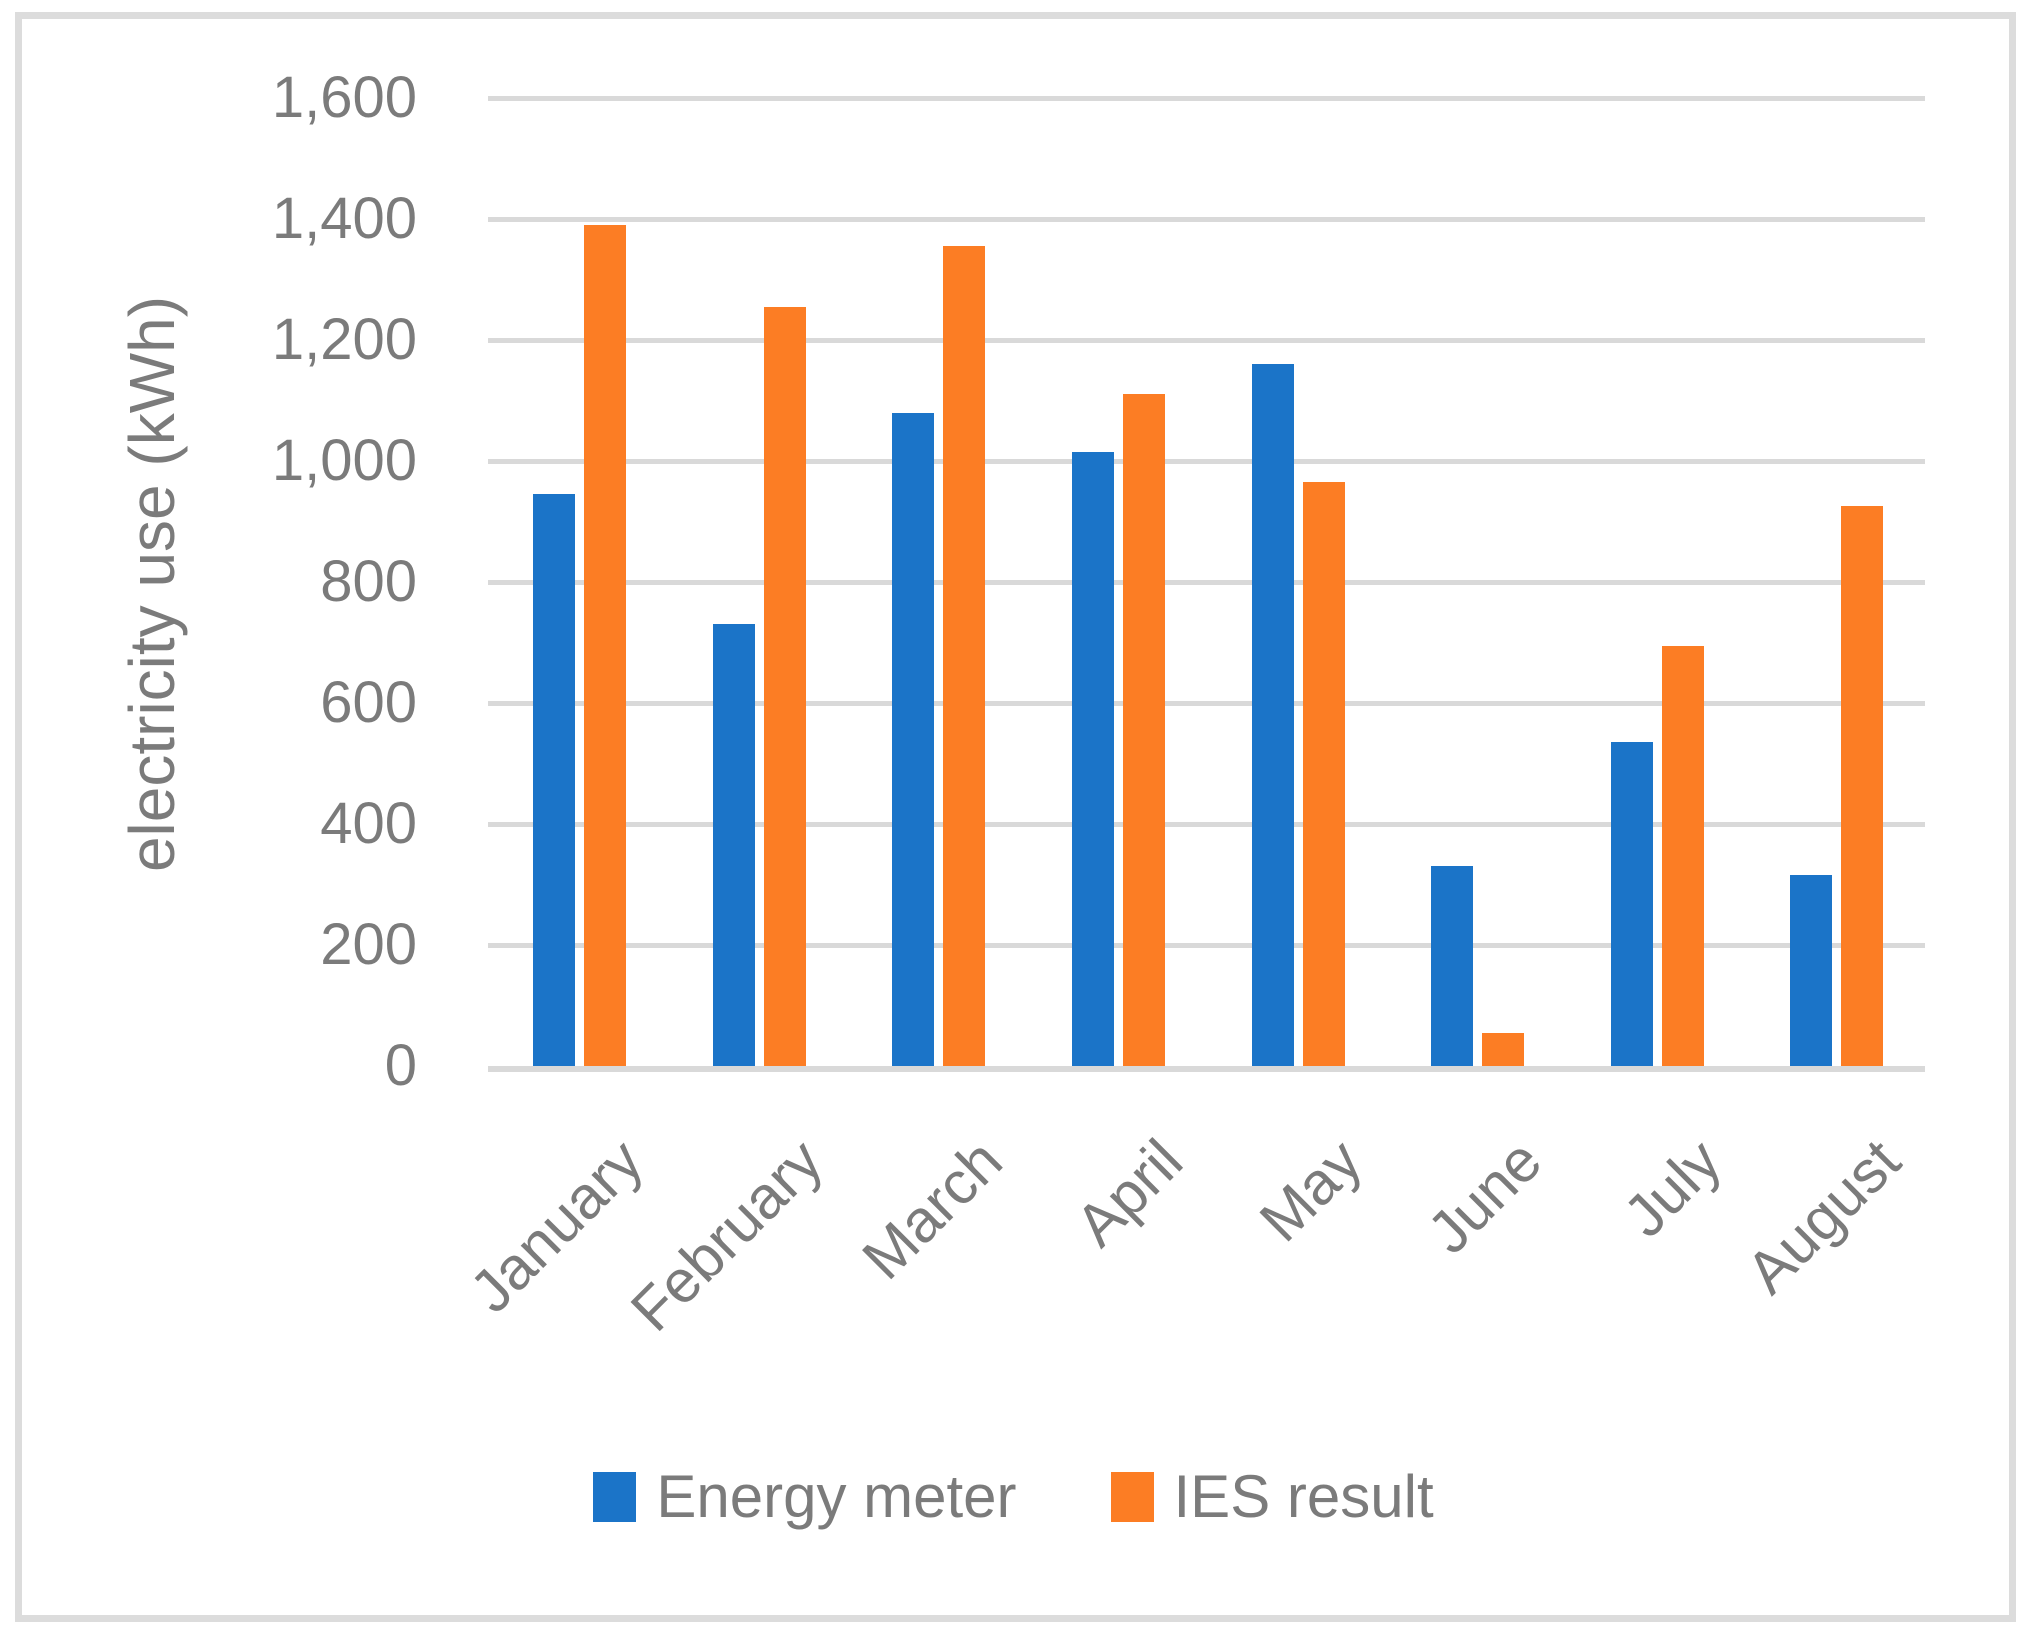 Image resolution: width=2027 pixels, height=1640 pixels. I want to click on bar-energy-meter-march, so click(913, 739).